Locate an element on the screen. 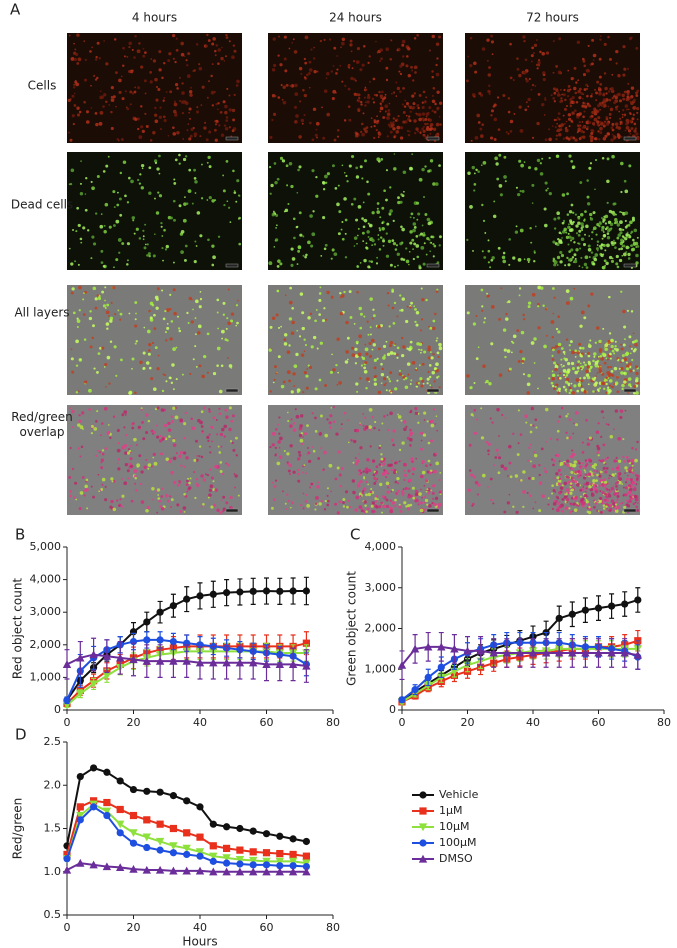 This screenshot has height=948, width=677. x-tick-label: 40 is located at coordinates (533, 722).